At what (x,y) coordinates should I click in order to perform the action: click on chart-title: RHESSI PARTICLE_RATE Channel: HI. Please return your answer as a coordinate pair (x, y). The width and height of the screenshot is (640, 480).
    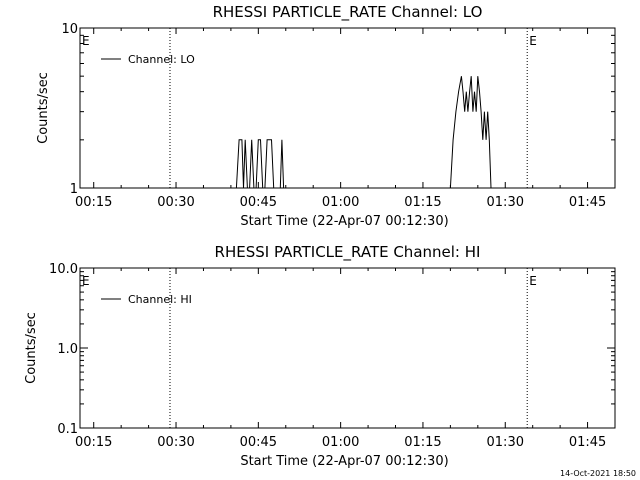
    Looking at the image, I should click on (348, 252).